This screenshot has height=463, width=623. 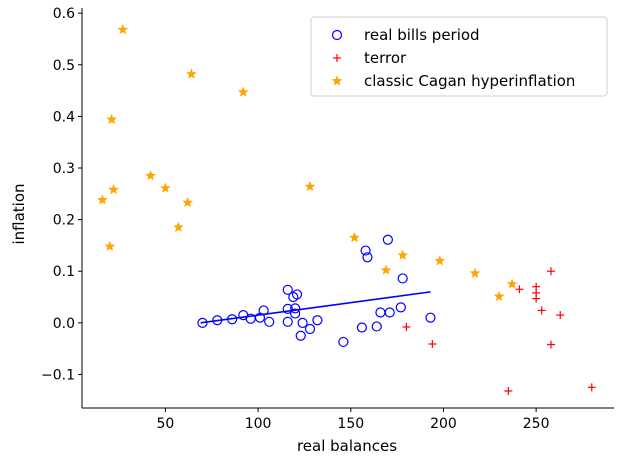 I want to click on y-tick-label: 0.4, so click(x=64, y=117).